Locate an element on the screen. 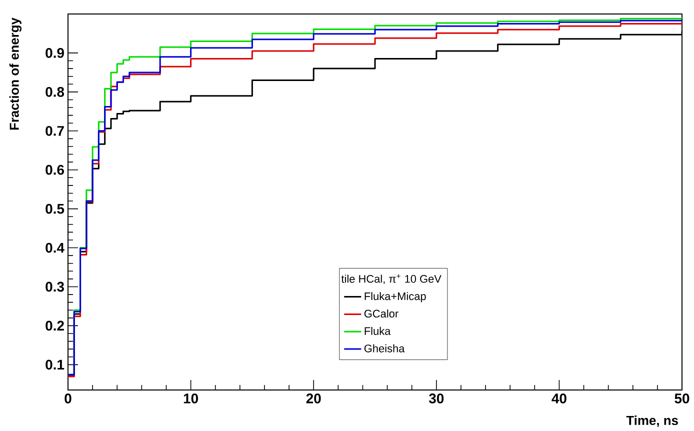 The width and height of the screenshot is (694, 431). legend-title: tile HCal, π$^{+}$ 10 GeV is located at coordinates (391, 279).